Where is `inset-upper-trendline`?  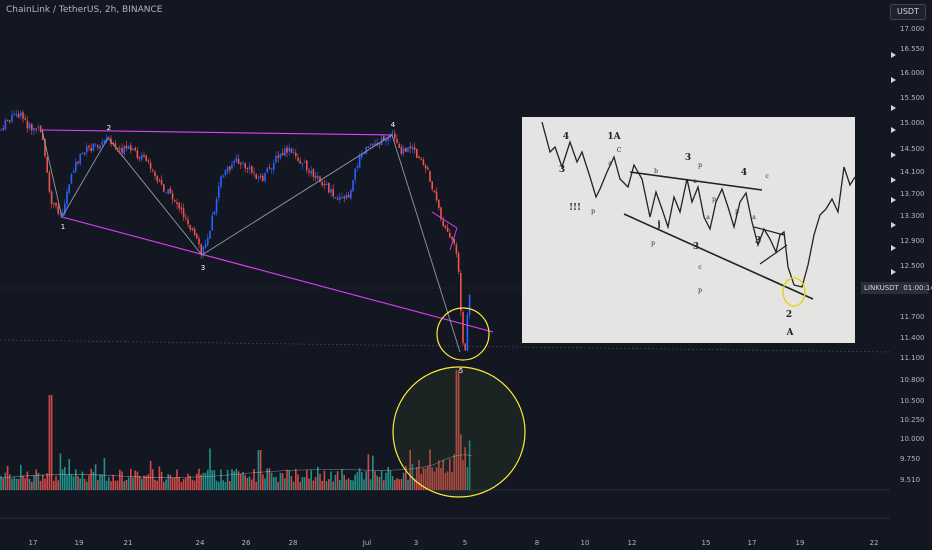 inset-upper-trendline is located at coordinates (696, 181).